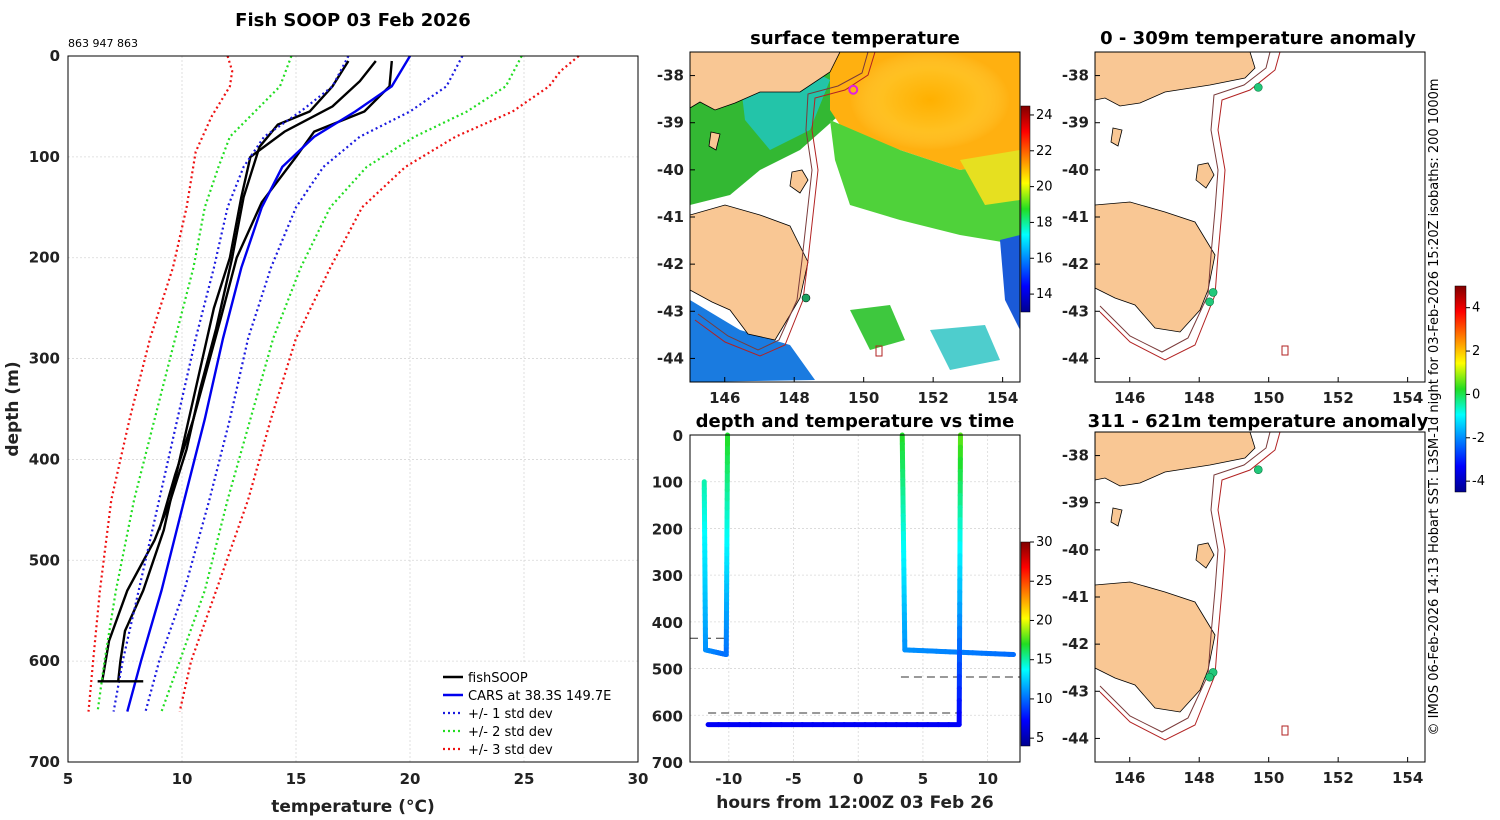  I want to click on profile-xtick-label: 20, so click(410, 779).